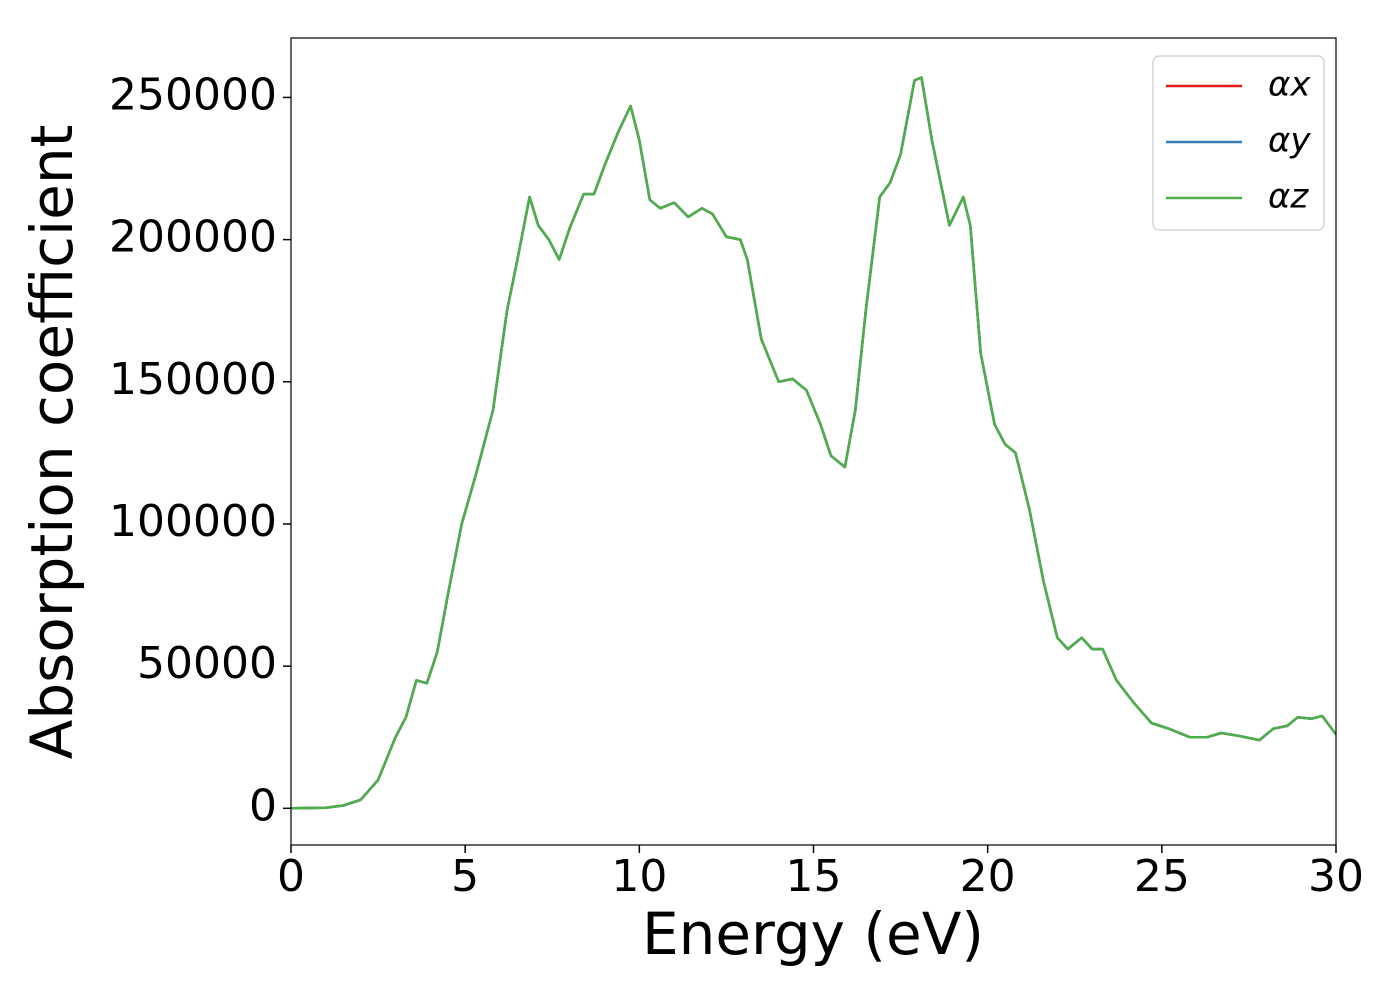  I want to click on y-tick-label: 150000, so click(193, 379).